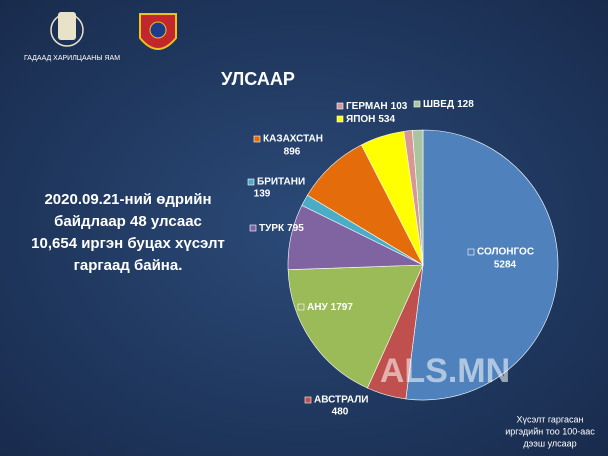  Describe the element at coordinates (72, 58) in the screenshot. I see `ministry-name: ГАДААД ХАРИЛЦААНЫ ЯАМ` at that location.